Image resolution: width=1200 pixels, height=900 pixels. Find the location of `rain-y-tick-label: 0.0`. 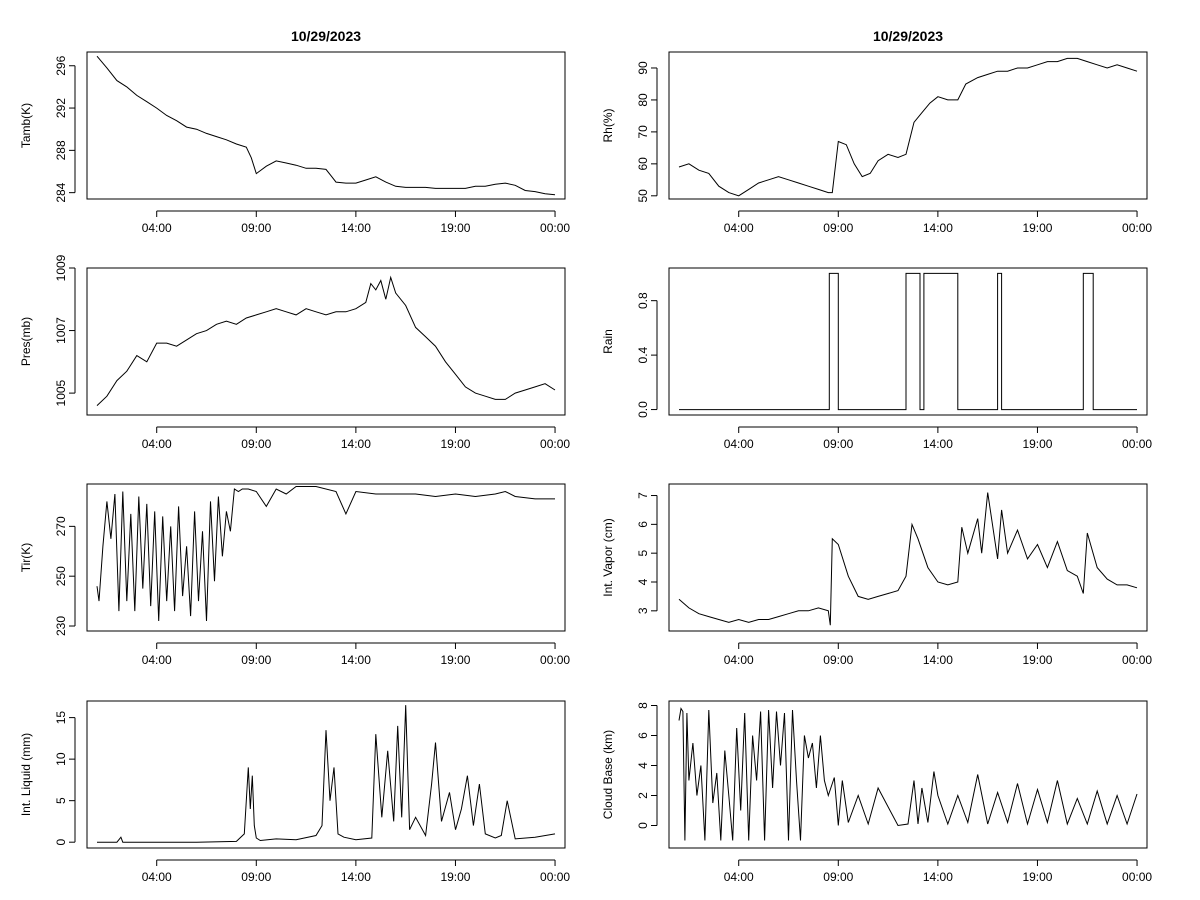

rain-y-tick-label: 0.0 is located at coordinates (643, 409).